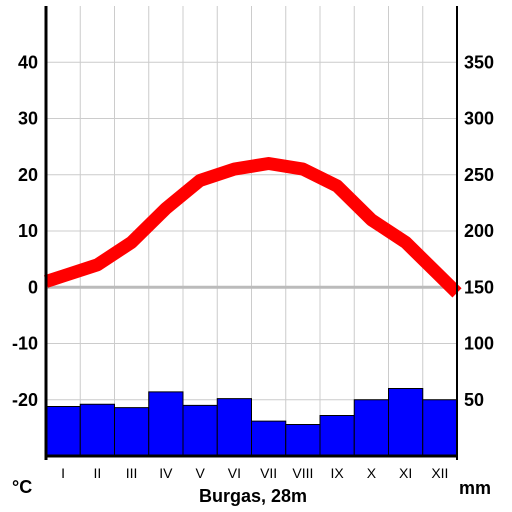  I want to click on precipitation-axis-ticks: 50 100 150 200 250 300 350, so click(479, 231).